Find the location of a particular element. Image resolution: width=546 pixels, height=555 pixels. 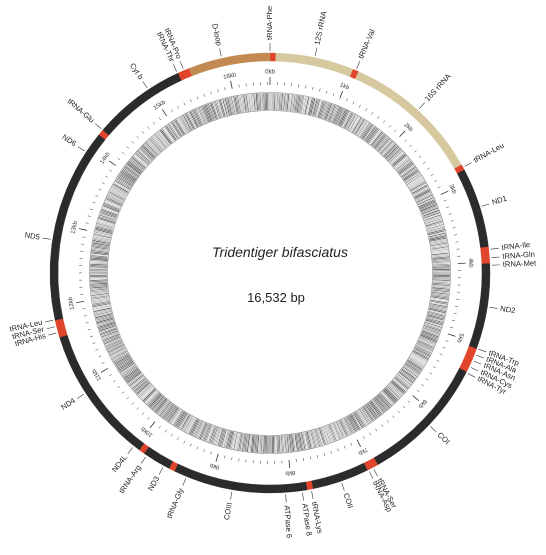

feature-nd5 is located at coordinates (66, 245).